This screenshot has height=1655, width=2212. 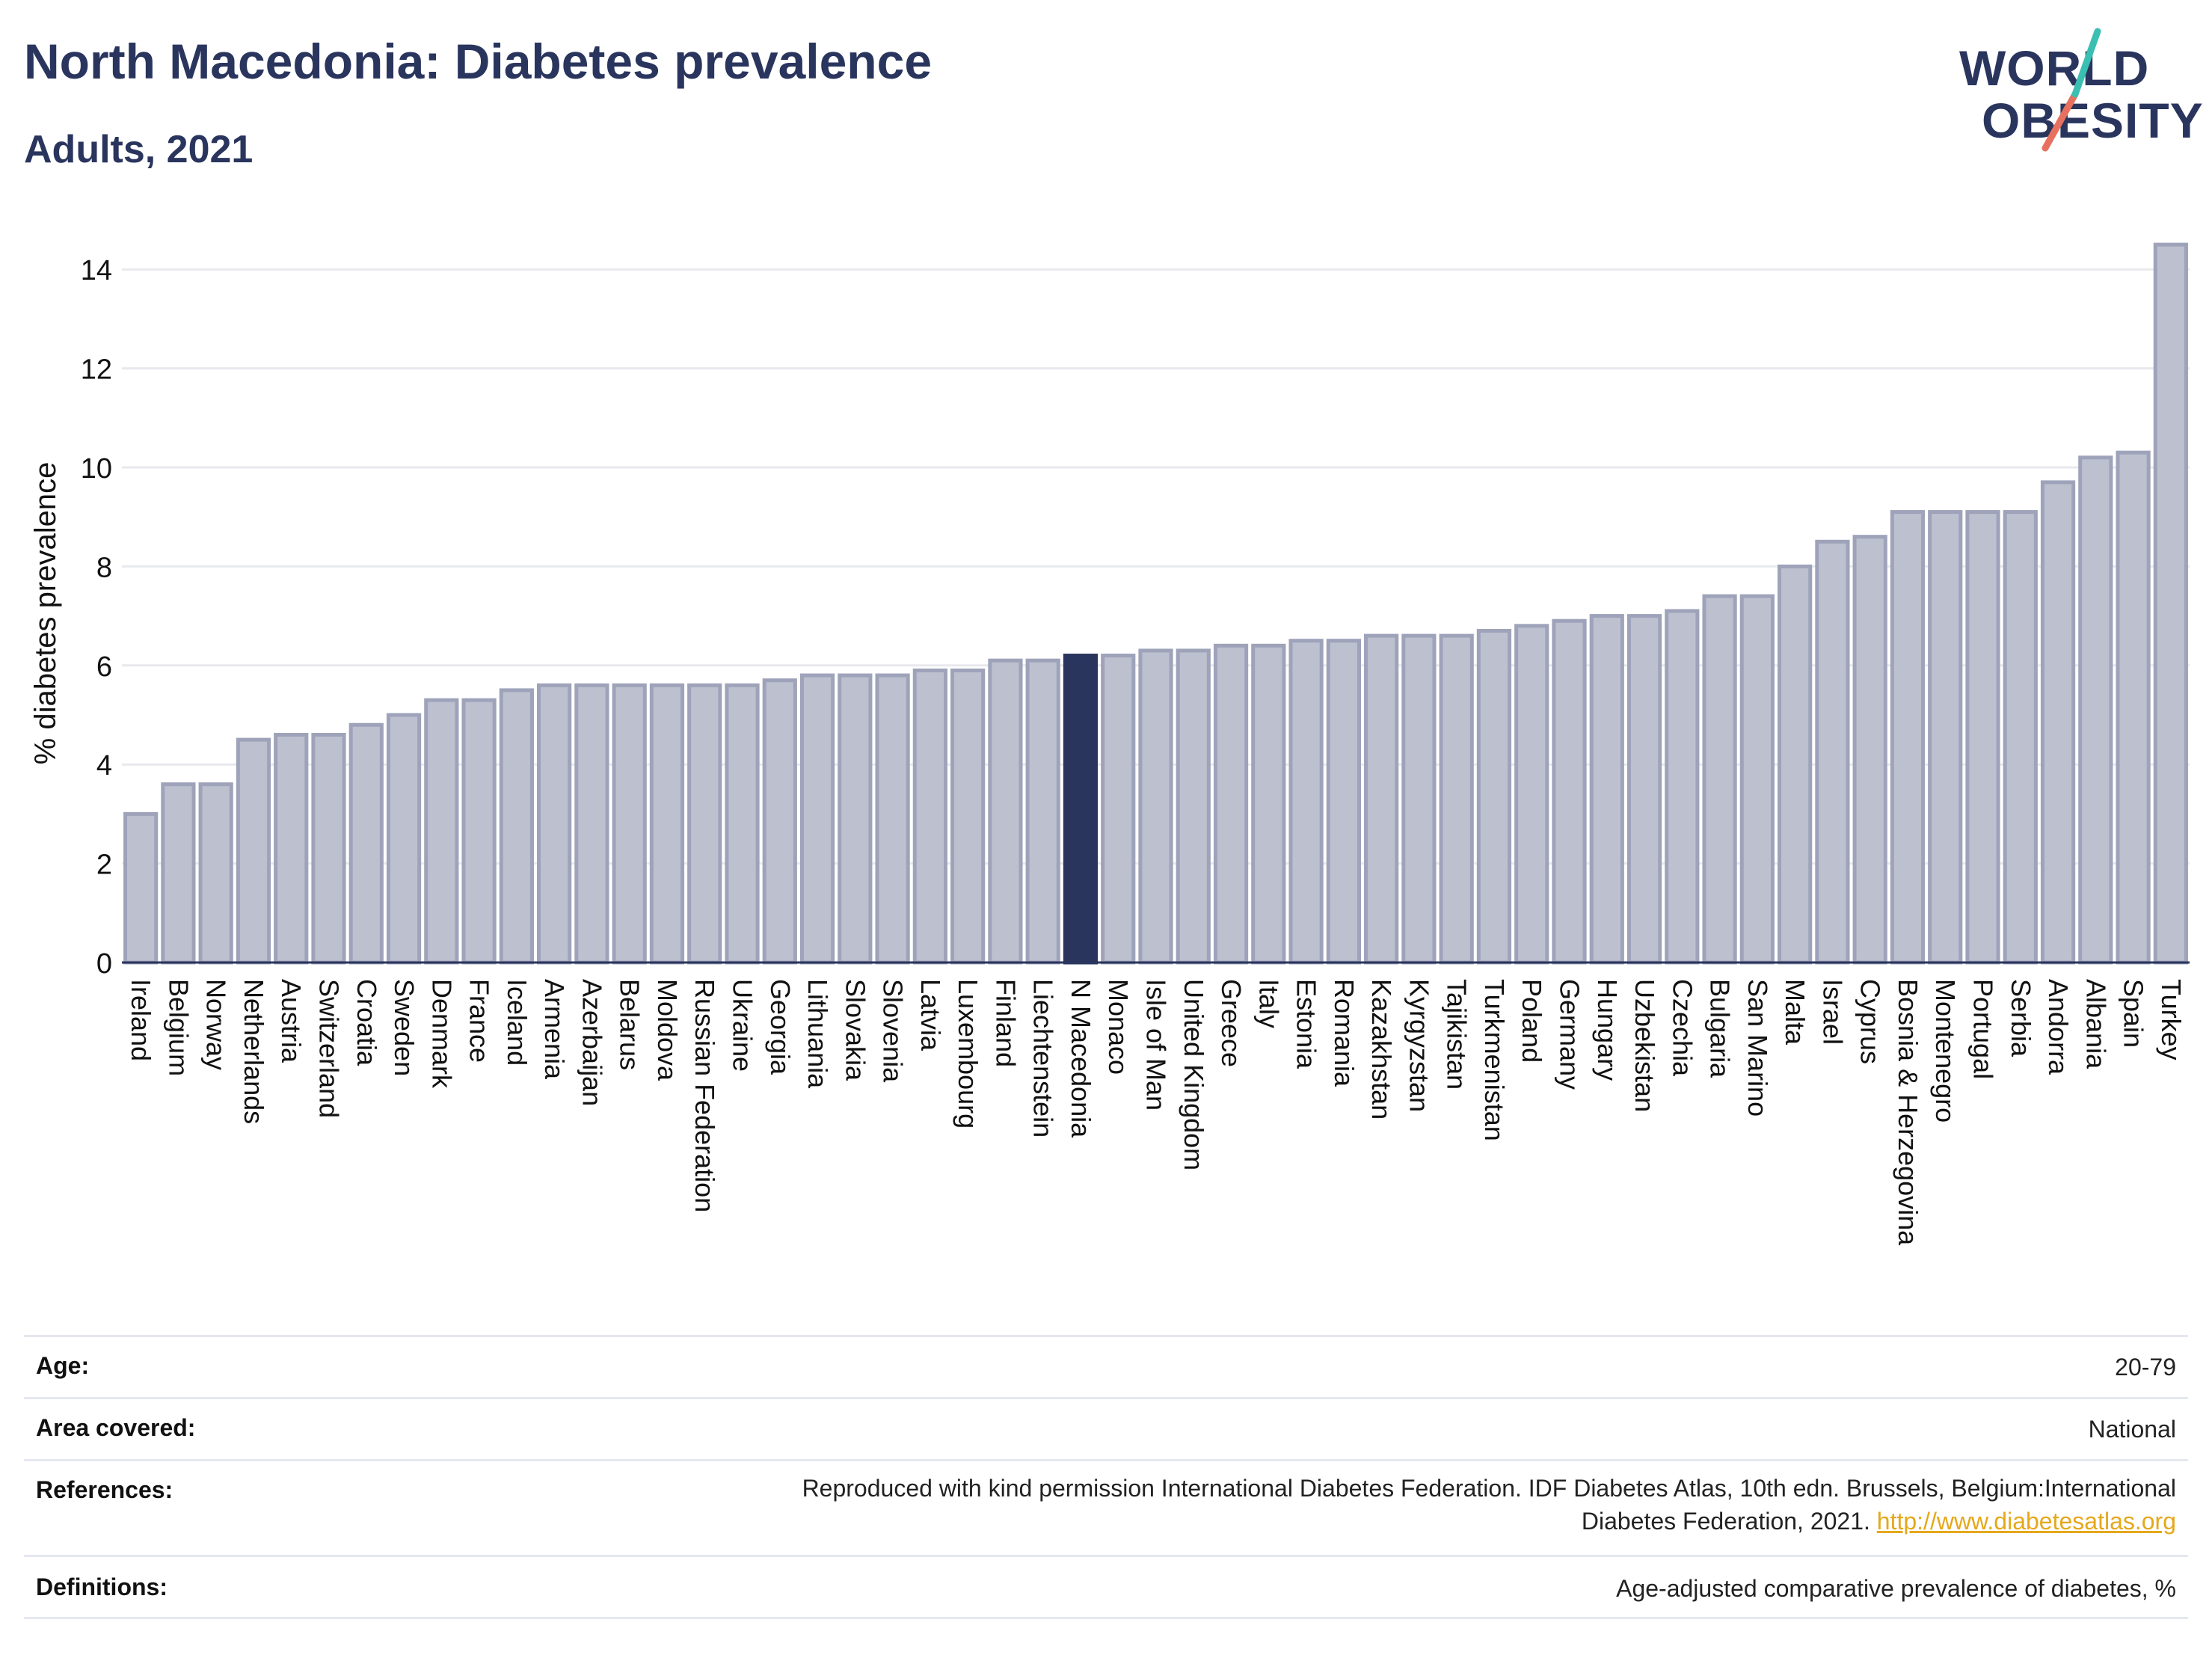 I want to click on x-tick-label: Netherlands, so click(x=254, y=1051).